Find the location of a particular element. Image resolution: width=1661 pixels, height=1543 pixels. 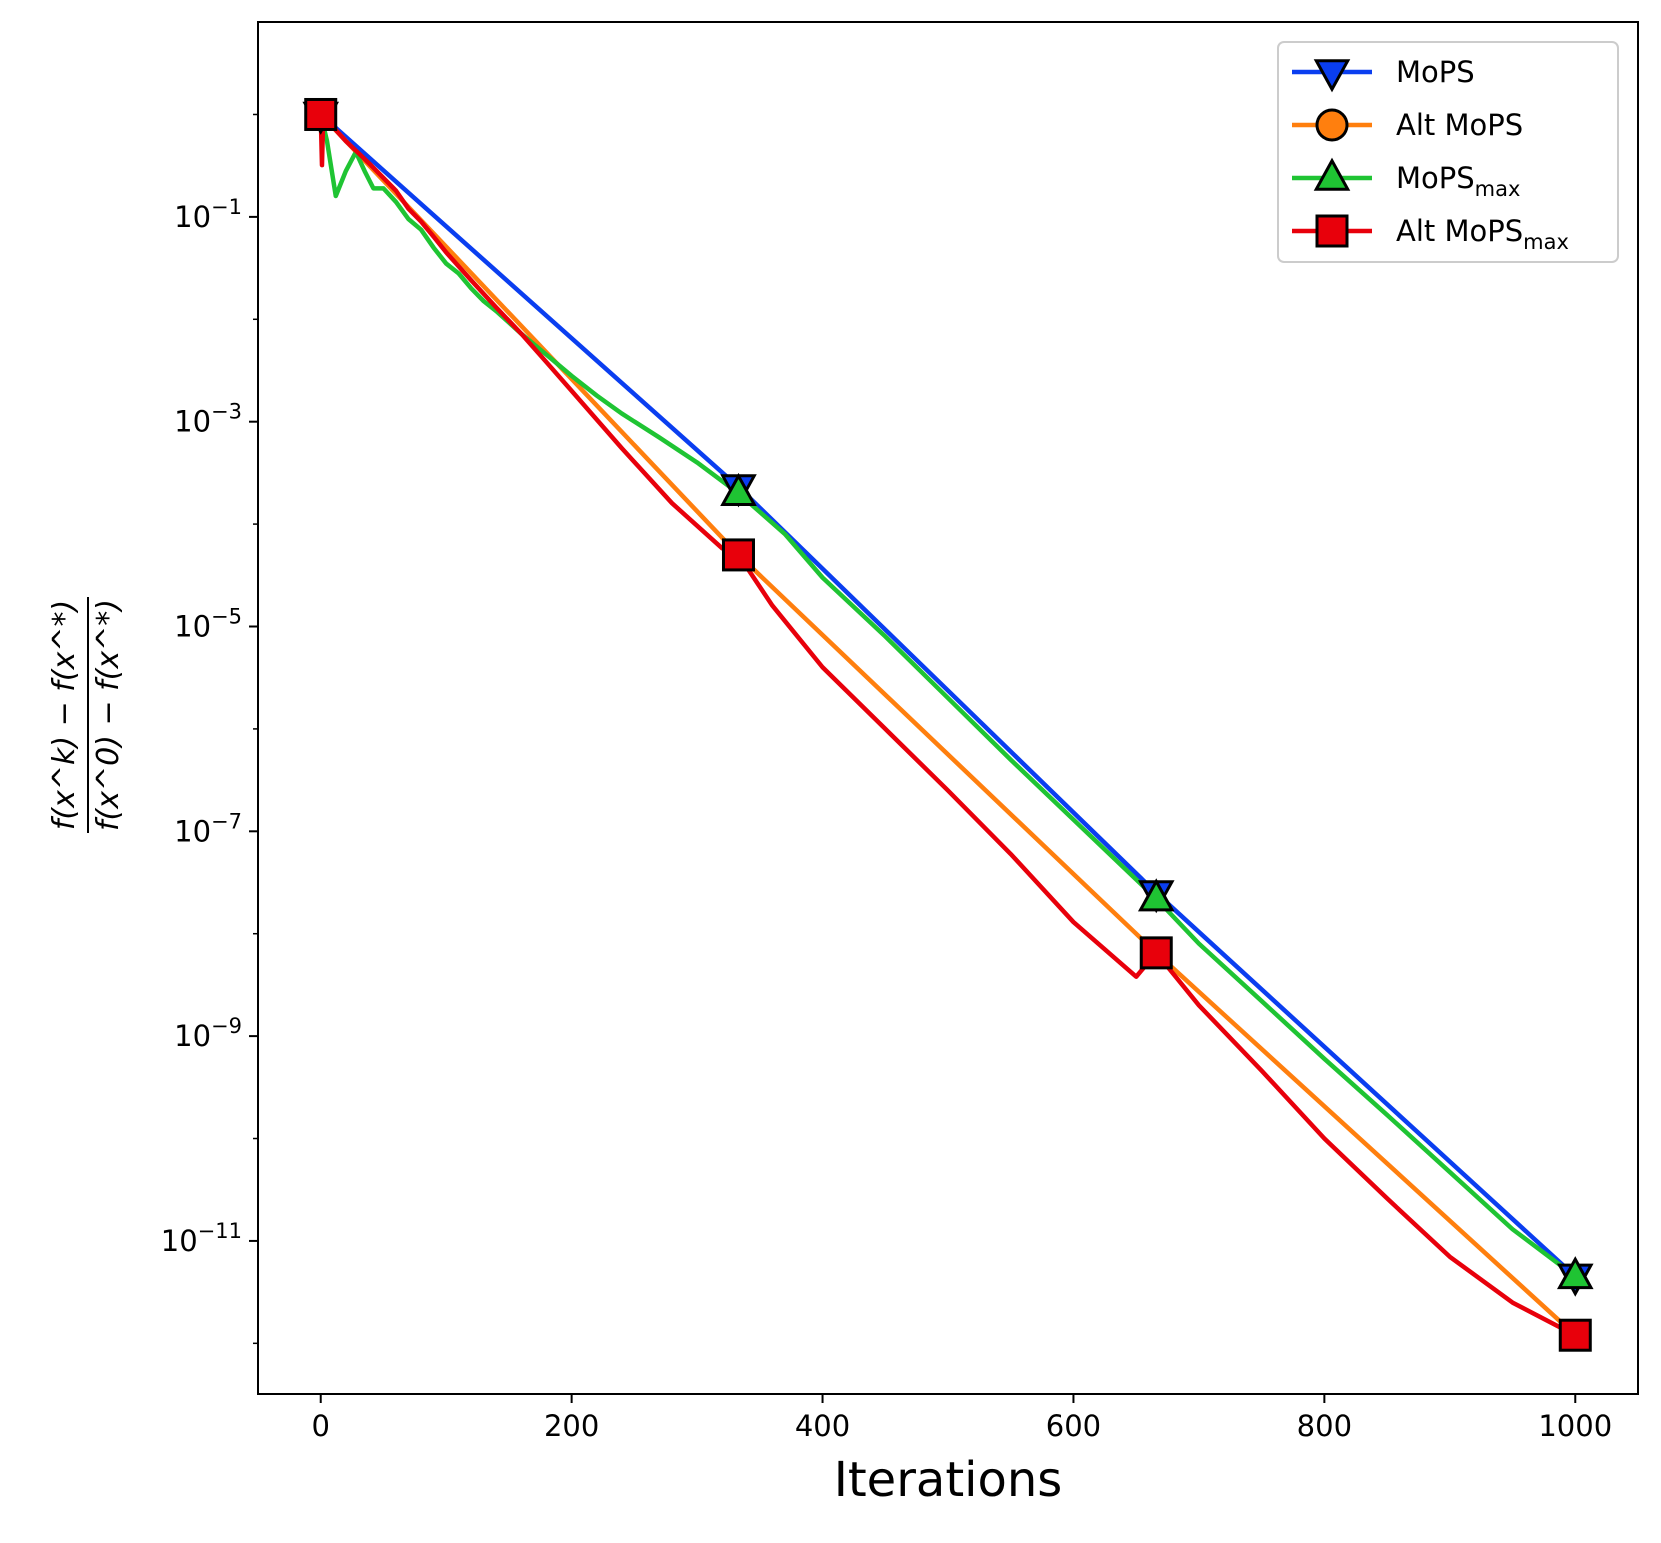

y-tick-label: 10⁻⁷ is located at coordinates (208, 828).